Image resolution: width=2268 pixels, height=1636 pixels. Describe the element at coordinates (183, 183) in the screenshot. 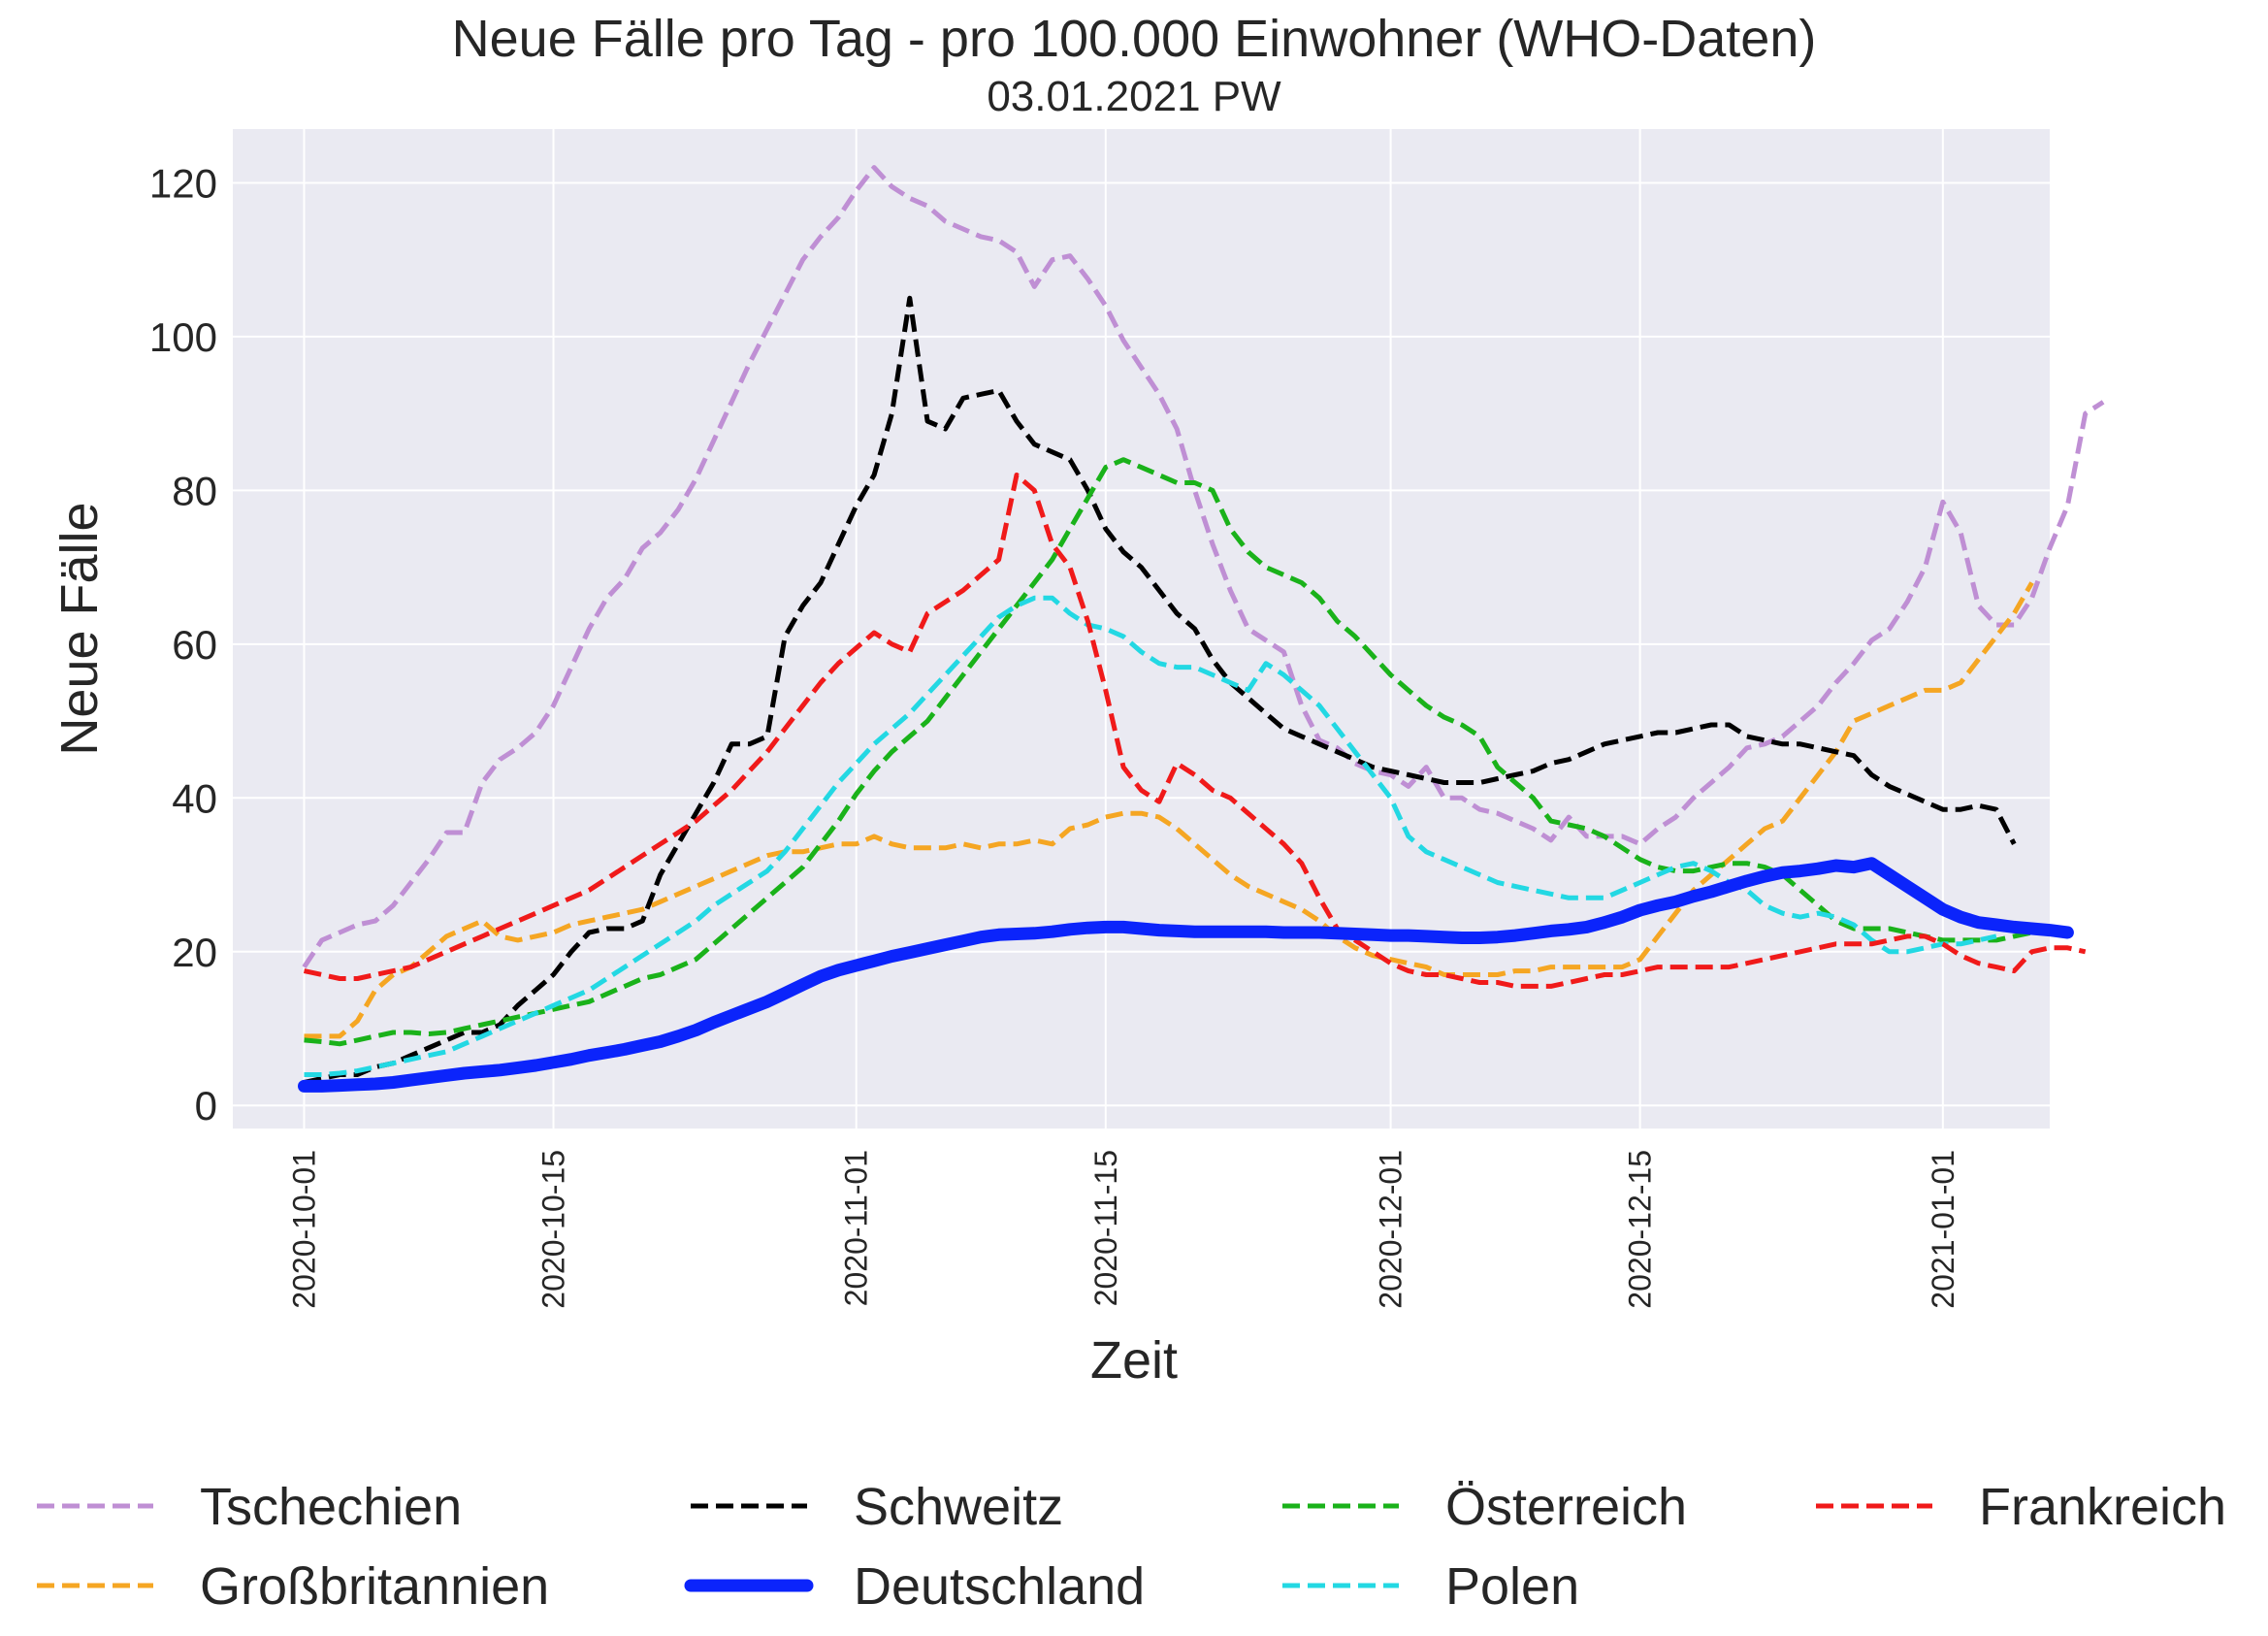

I see `y-tick-label: 120` at that location.